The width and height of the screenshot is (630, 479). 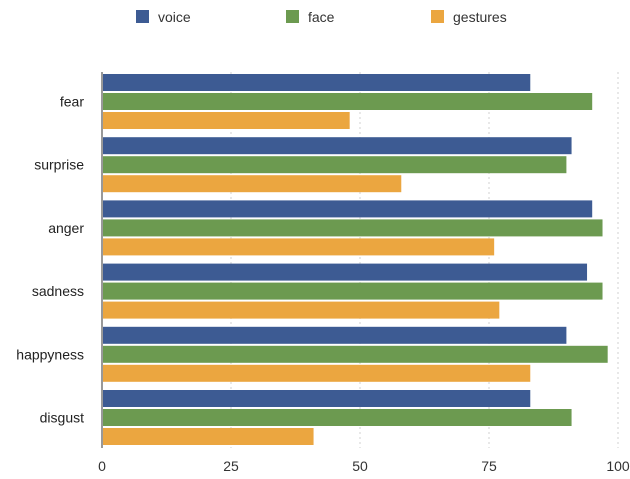 I want to click on legend-item-gestures: gestures, so click(x=469, y=17).